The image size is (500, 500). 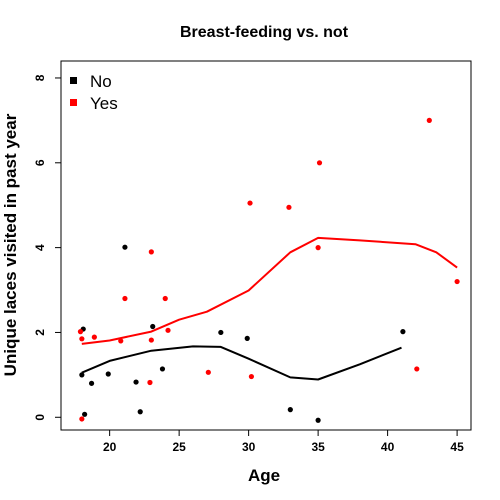 What do you see at coordinates (73, 102) in the screenshot?
I see `legend-swatch-yes` at bounding box center [73, 102].